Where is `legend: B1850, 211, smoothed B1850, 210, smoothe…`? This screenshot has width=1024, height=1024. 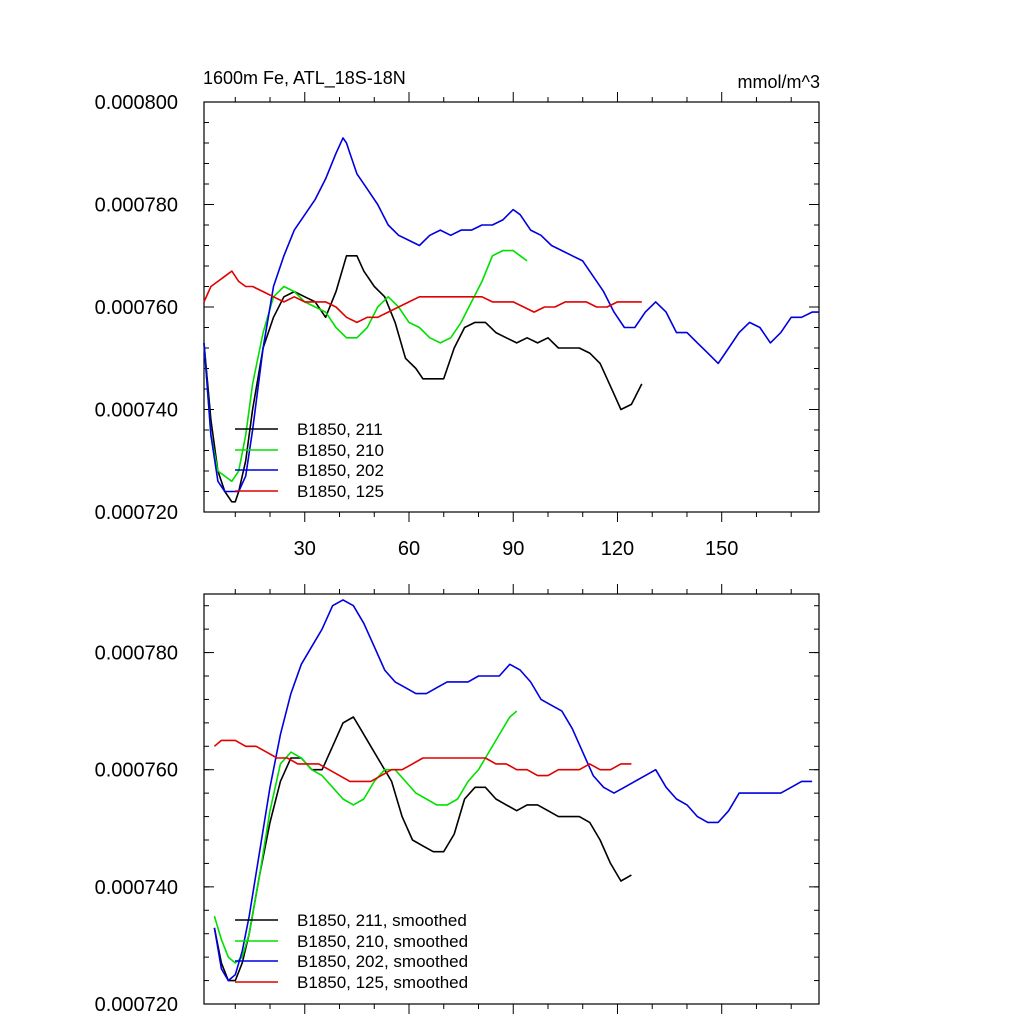
legend: B1850, 211, smoothed B1850, 210, smoothe… is located at coordinates (351, 951).